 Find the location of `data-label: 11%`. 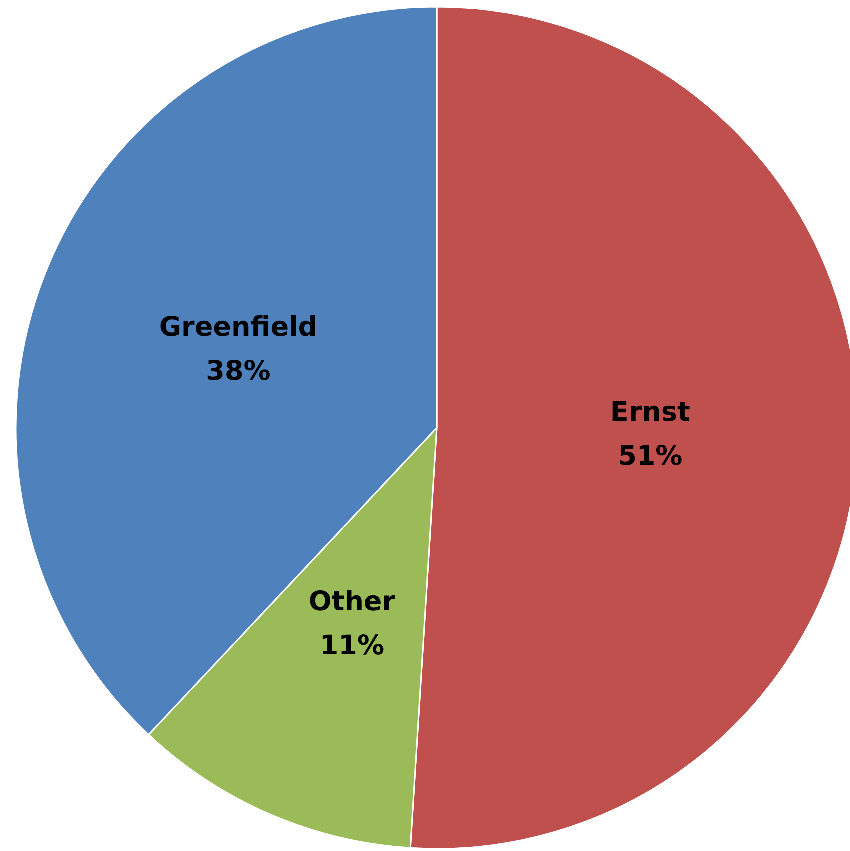

data-label: 11% is located at coordinates (352, 646).